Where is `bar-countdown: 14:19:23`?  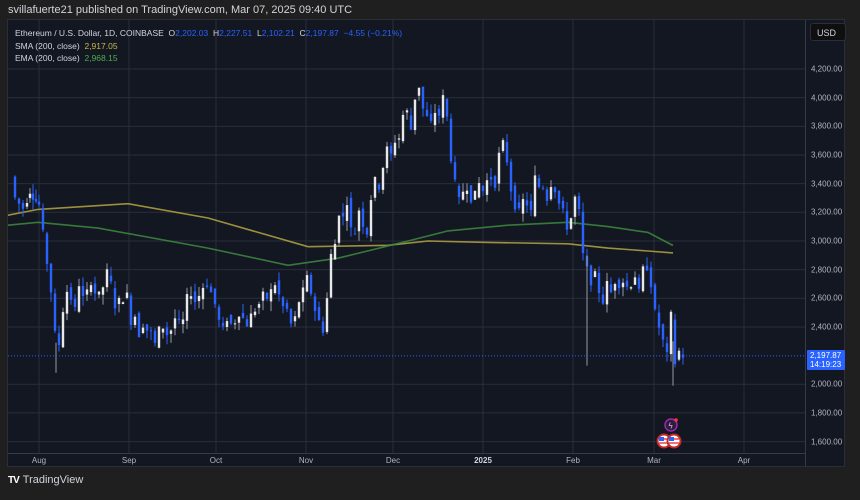 bar-countdown: 14:19:23 is located at coordinates (826, 364).